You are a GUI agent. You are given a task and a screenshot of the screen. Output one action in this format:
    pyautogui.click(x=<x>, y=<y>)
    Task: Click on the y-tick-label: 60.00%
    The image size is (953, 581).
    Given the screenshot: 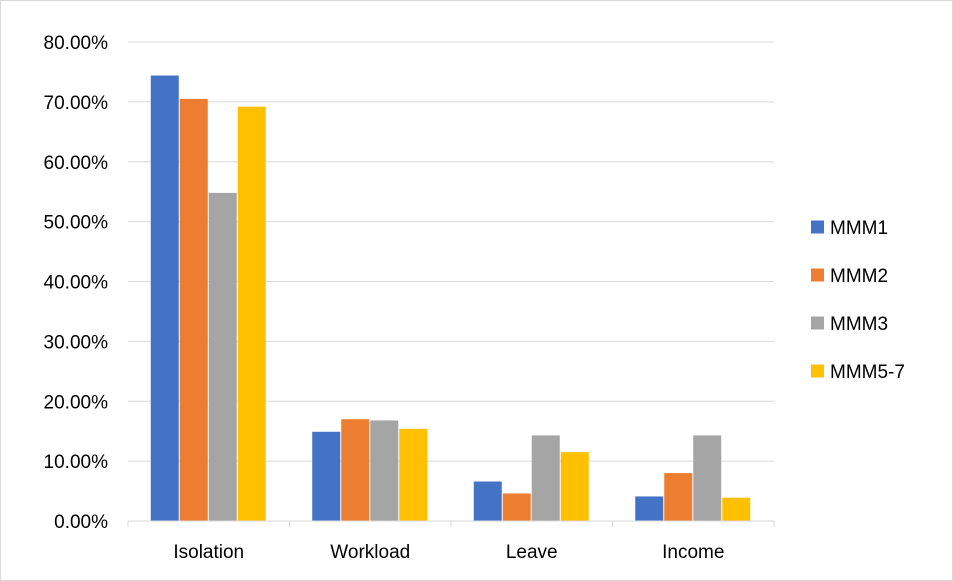 What is the action you would take?
    pyautogui.click(x=76, y=163)
    